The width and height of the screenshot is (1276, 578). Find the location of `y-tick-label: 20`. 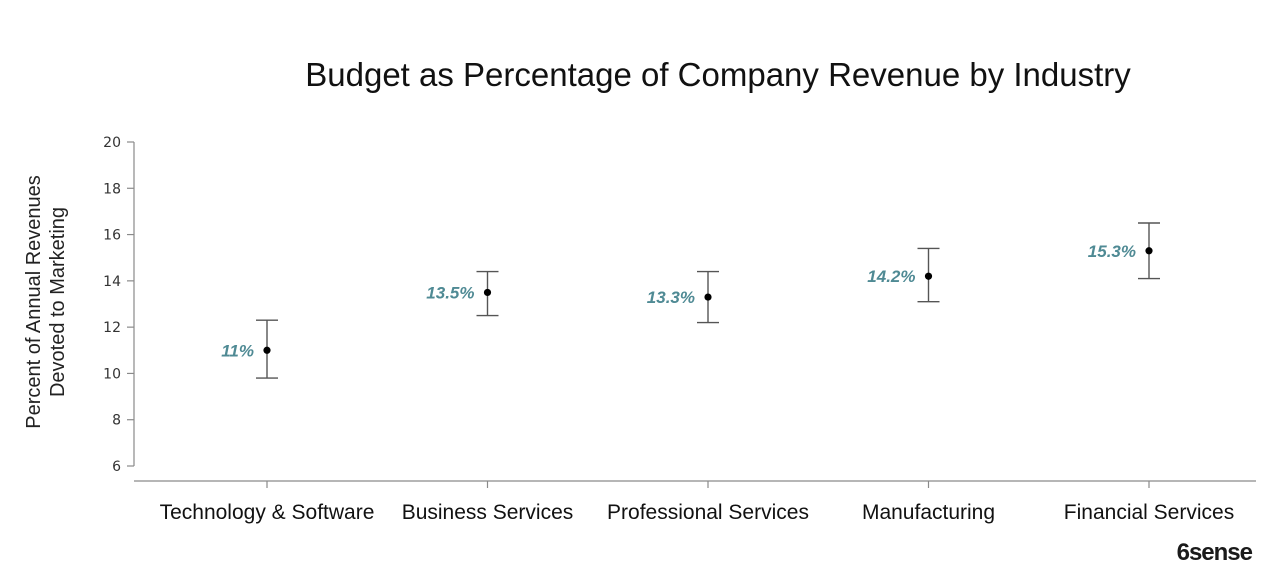

y-tick-label: 20 is located at coordinates (112, 143).